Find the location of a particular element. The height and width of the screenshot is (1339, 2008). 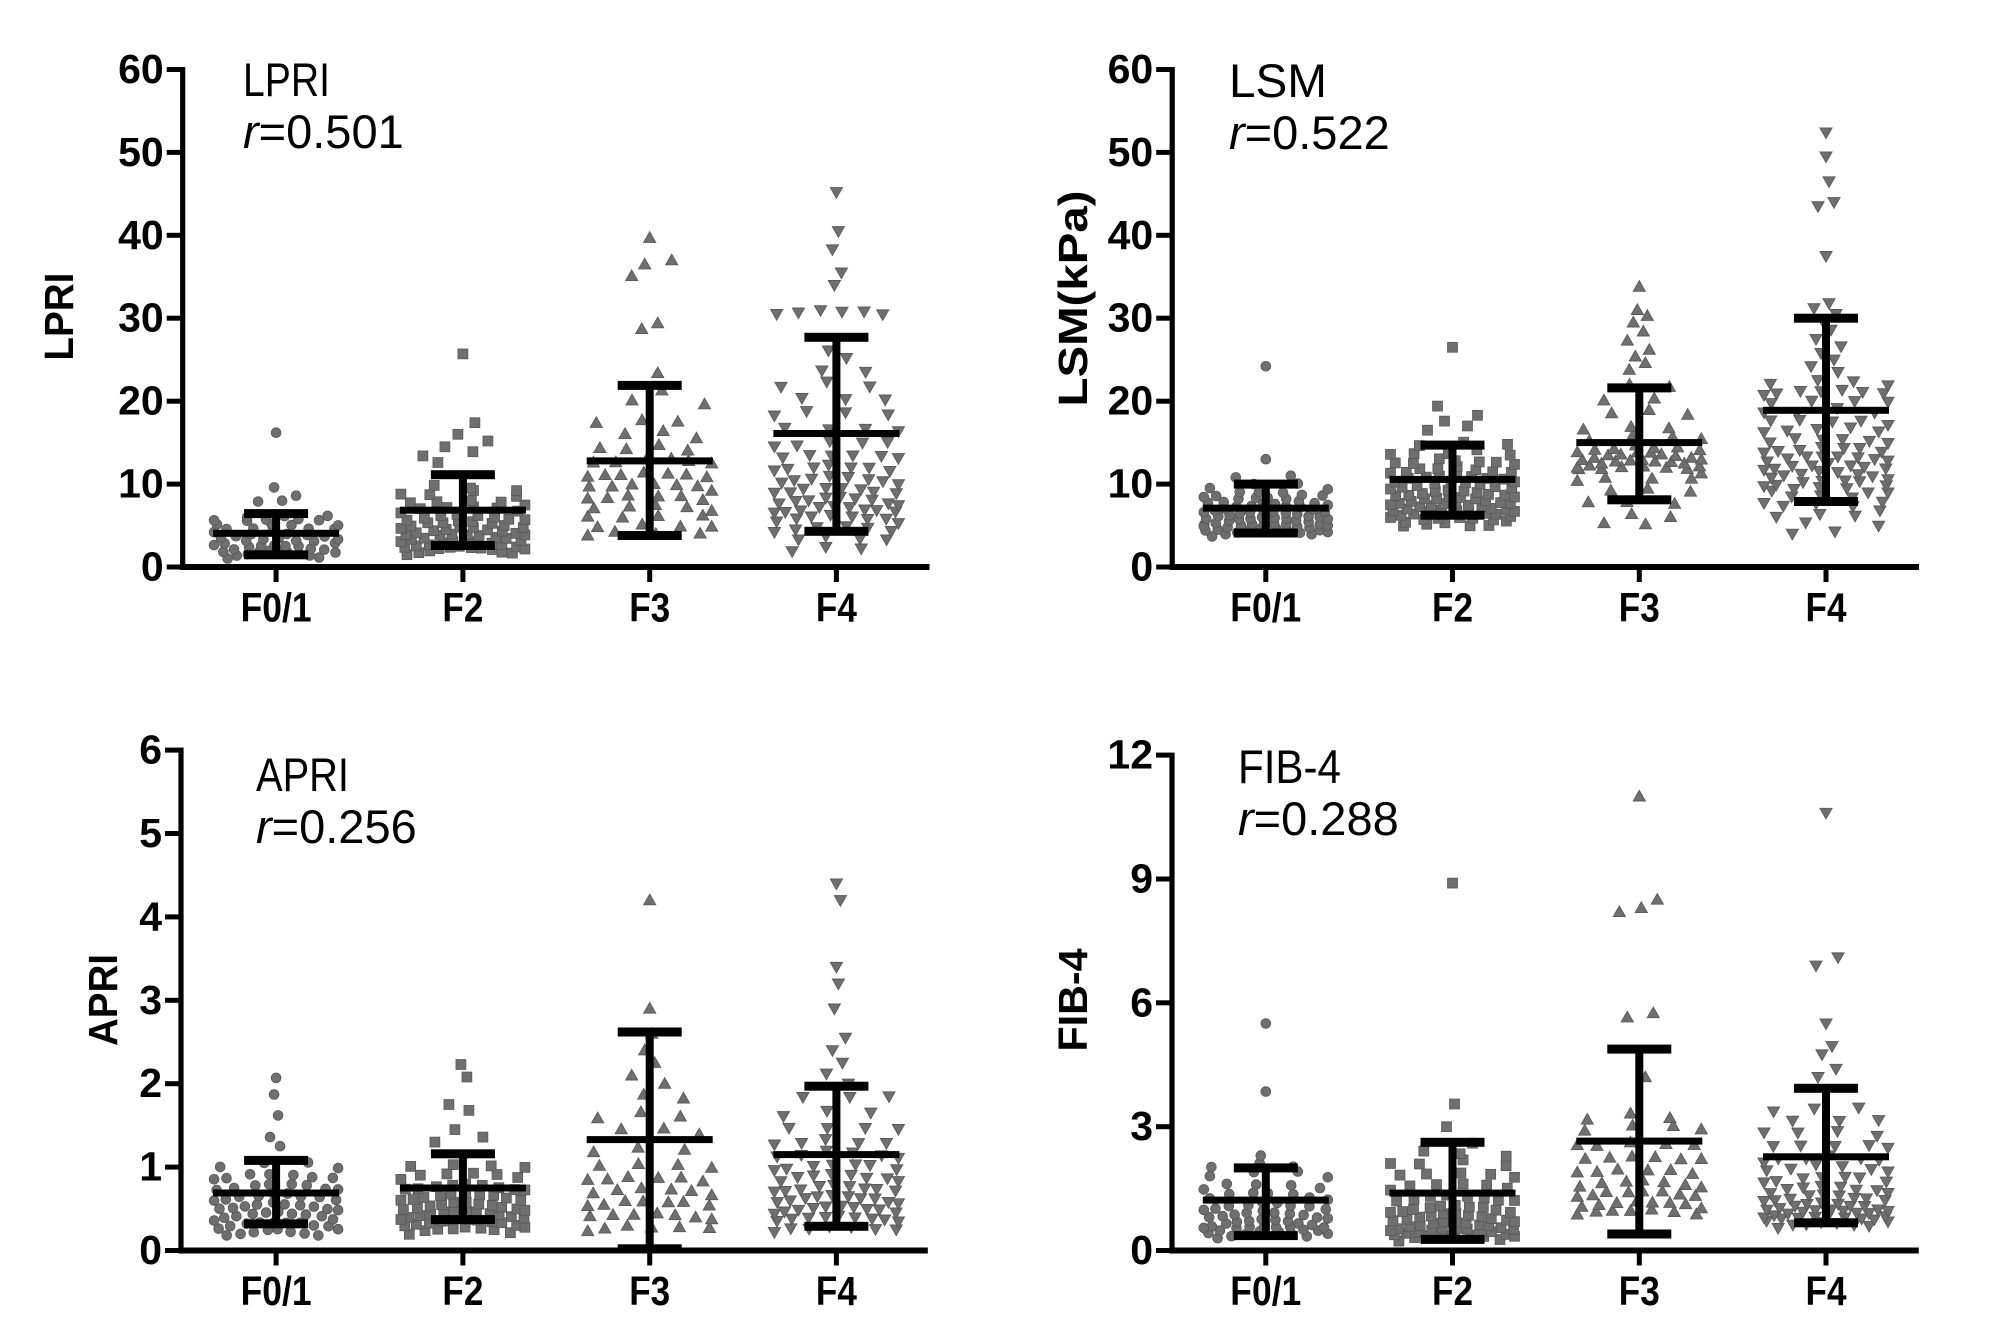

svg-text: 4 is located at coordinates (150, 916).